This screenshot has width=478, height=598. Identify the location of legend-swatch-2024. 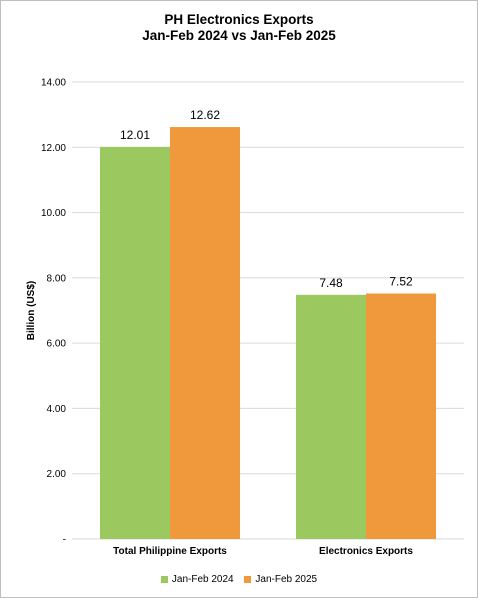
(164, 579).